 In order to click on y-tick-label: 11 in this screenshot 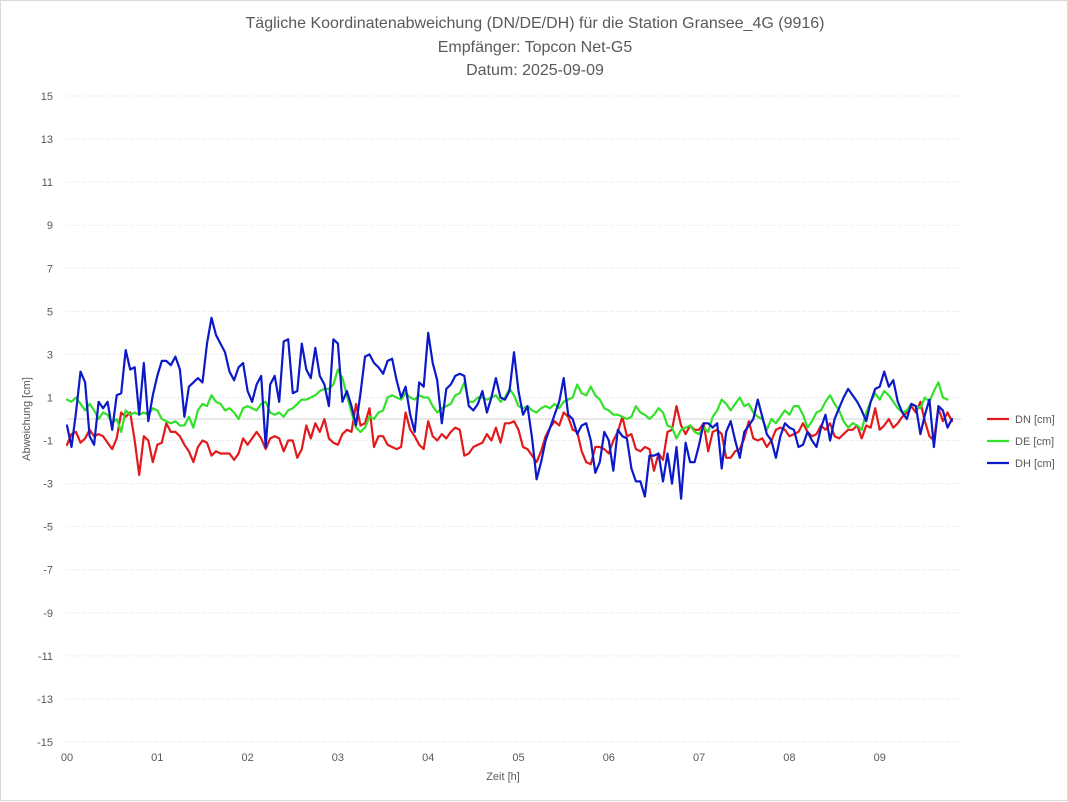, I will do `click(47, 183)`.